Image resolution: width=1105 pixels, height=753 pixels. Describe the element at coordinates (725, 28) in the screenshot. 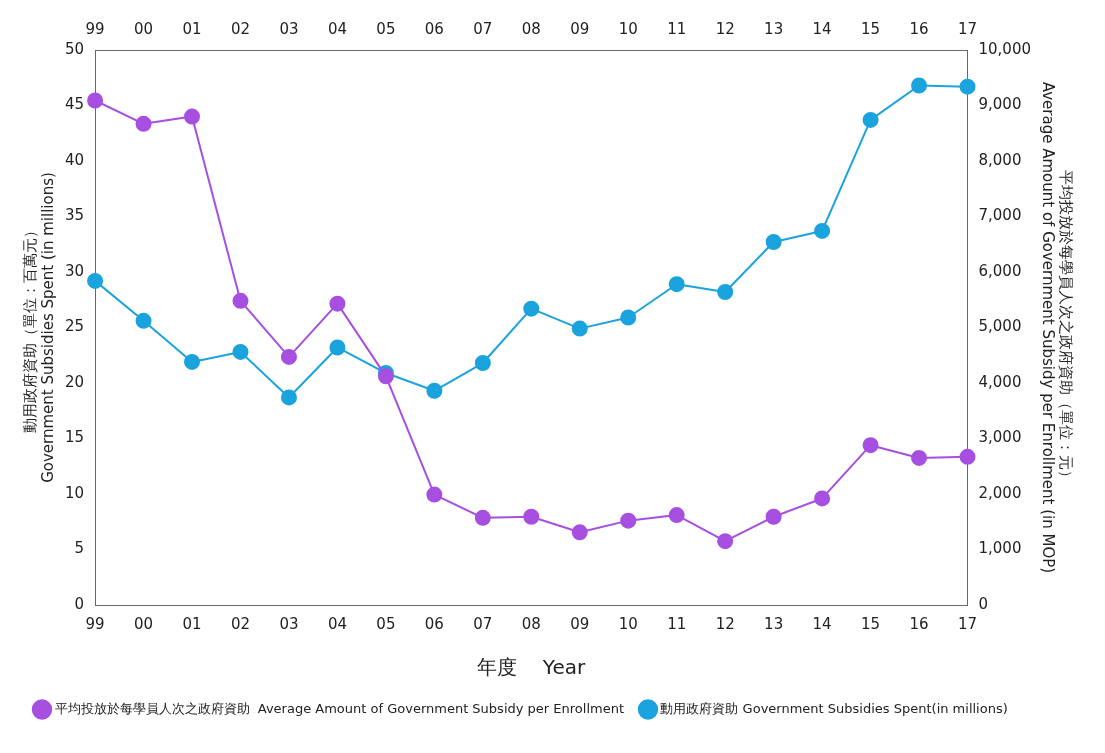

I see `category-label: 12` at that location.